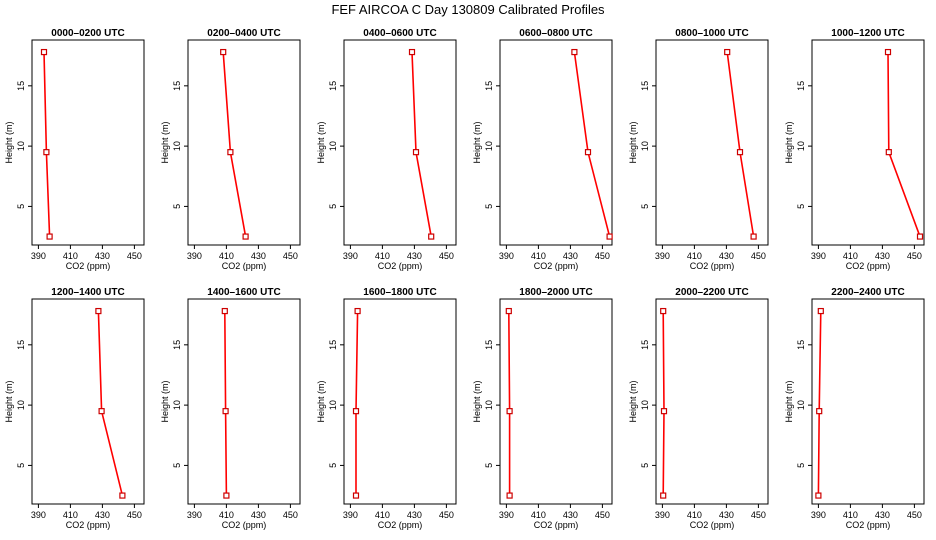 The image size is (936, 540). I want to click on panel-title: 1200–1400 UTC, so click(87, 292).